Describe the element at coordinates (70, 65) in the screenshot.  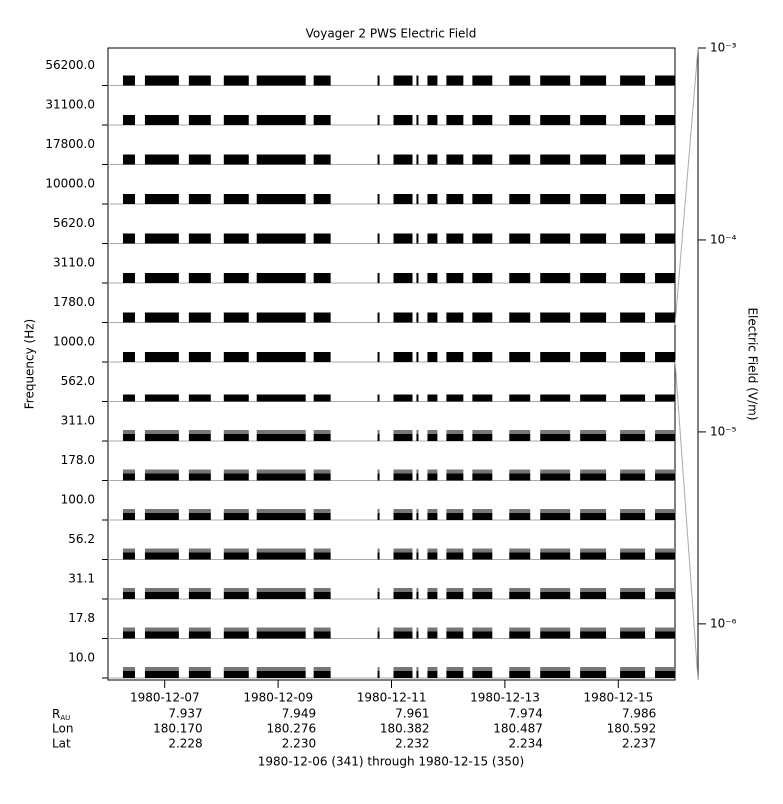
I see `y-tick-label: 56200.0` at that location.